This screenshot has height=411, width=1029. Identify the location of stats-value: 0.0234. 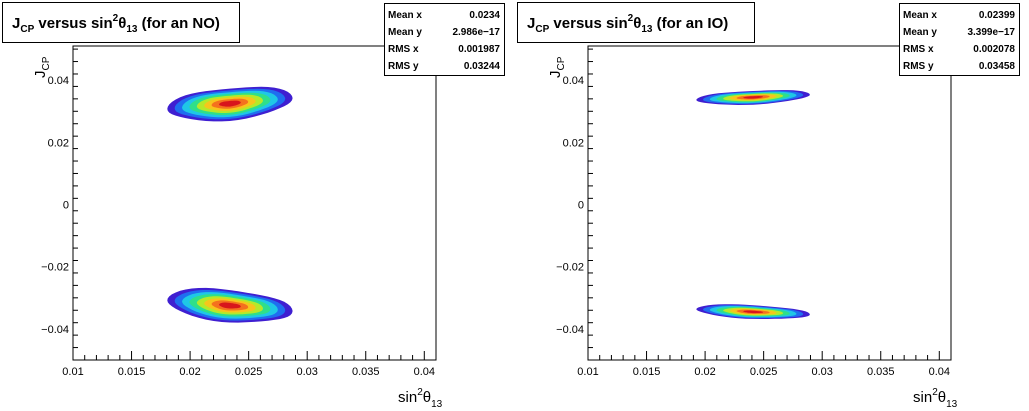
(484, 15).